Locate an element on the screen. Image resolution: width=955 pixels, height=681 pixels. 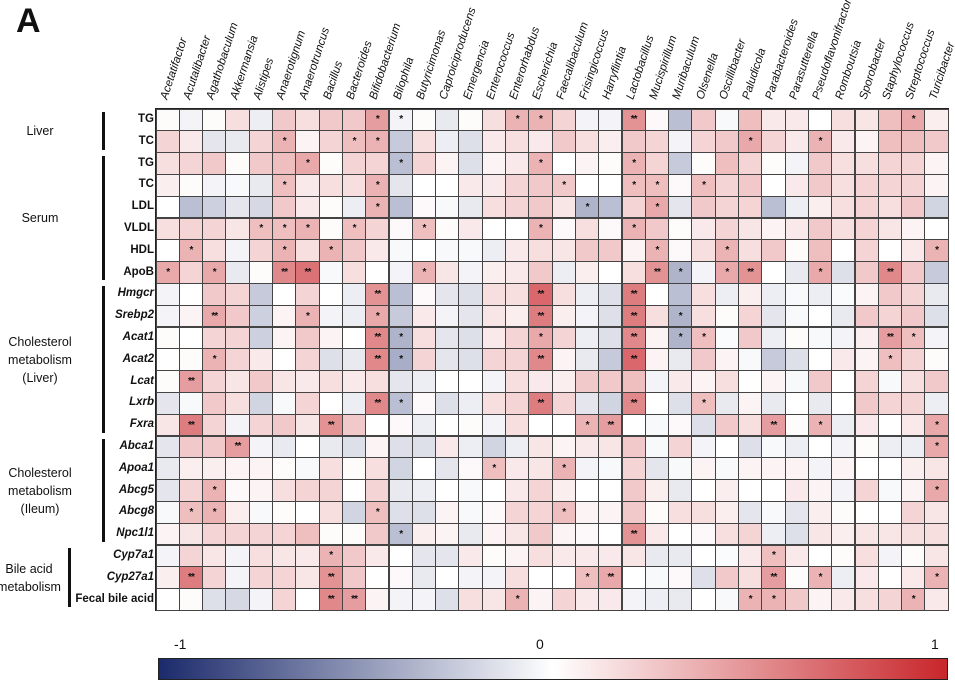
row-label: Cyp27a1 is located at coordinates (130, 576).